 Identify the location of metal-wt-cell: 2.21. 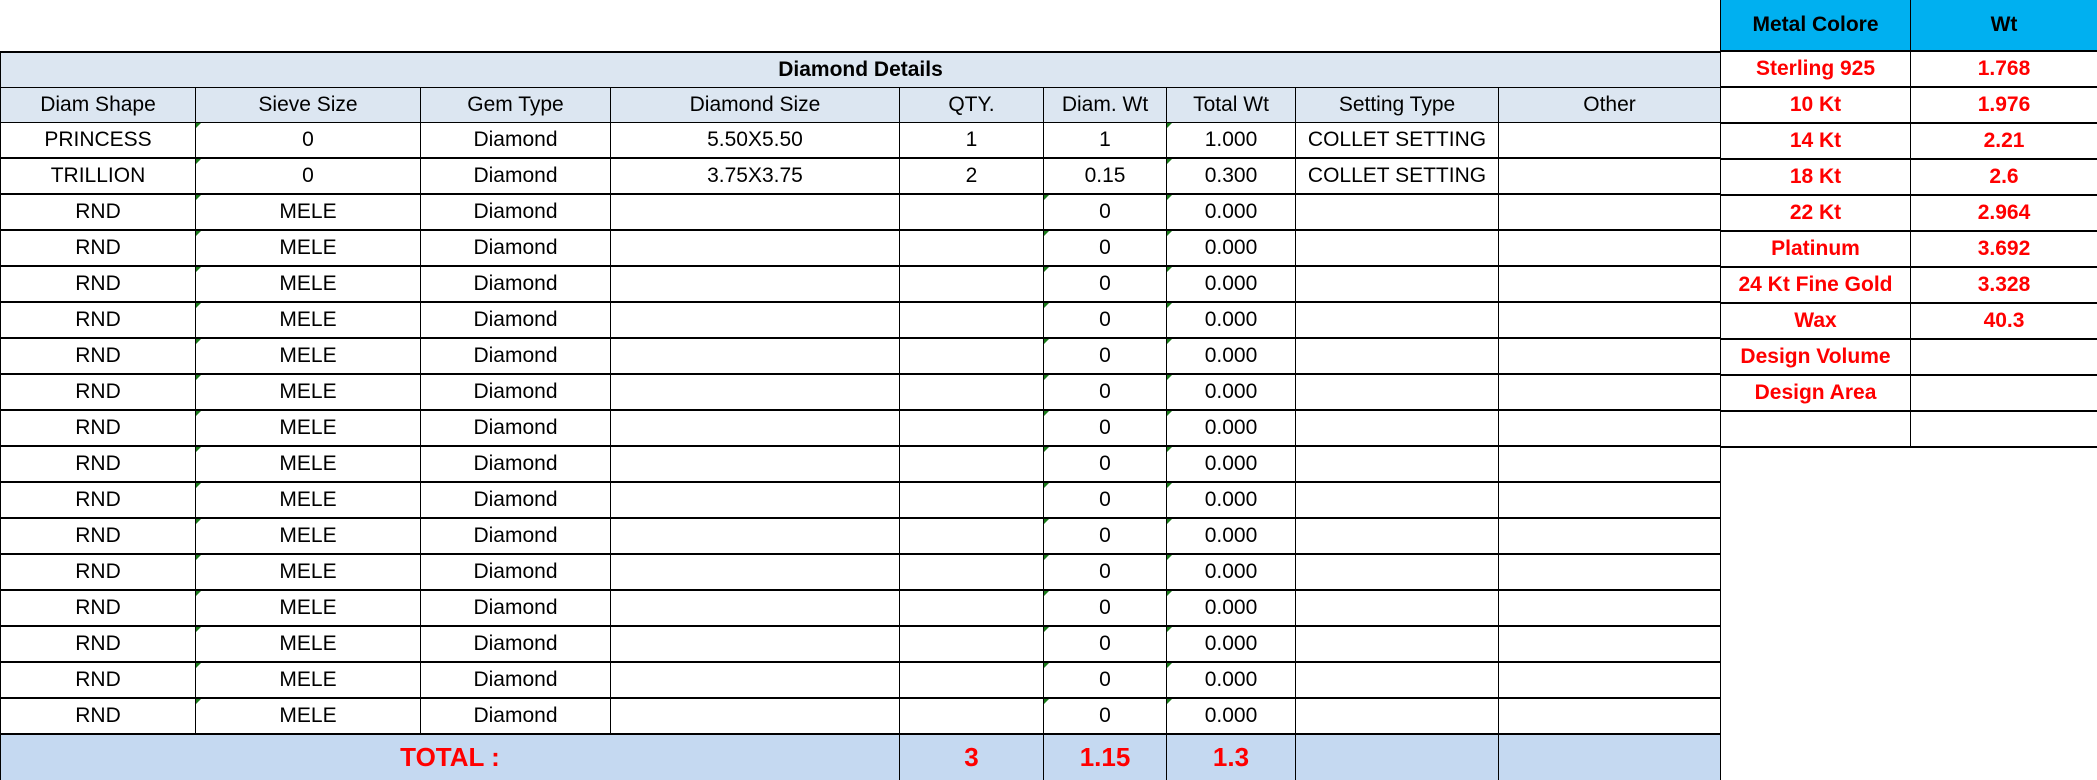
(2004, 141).